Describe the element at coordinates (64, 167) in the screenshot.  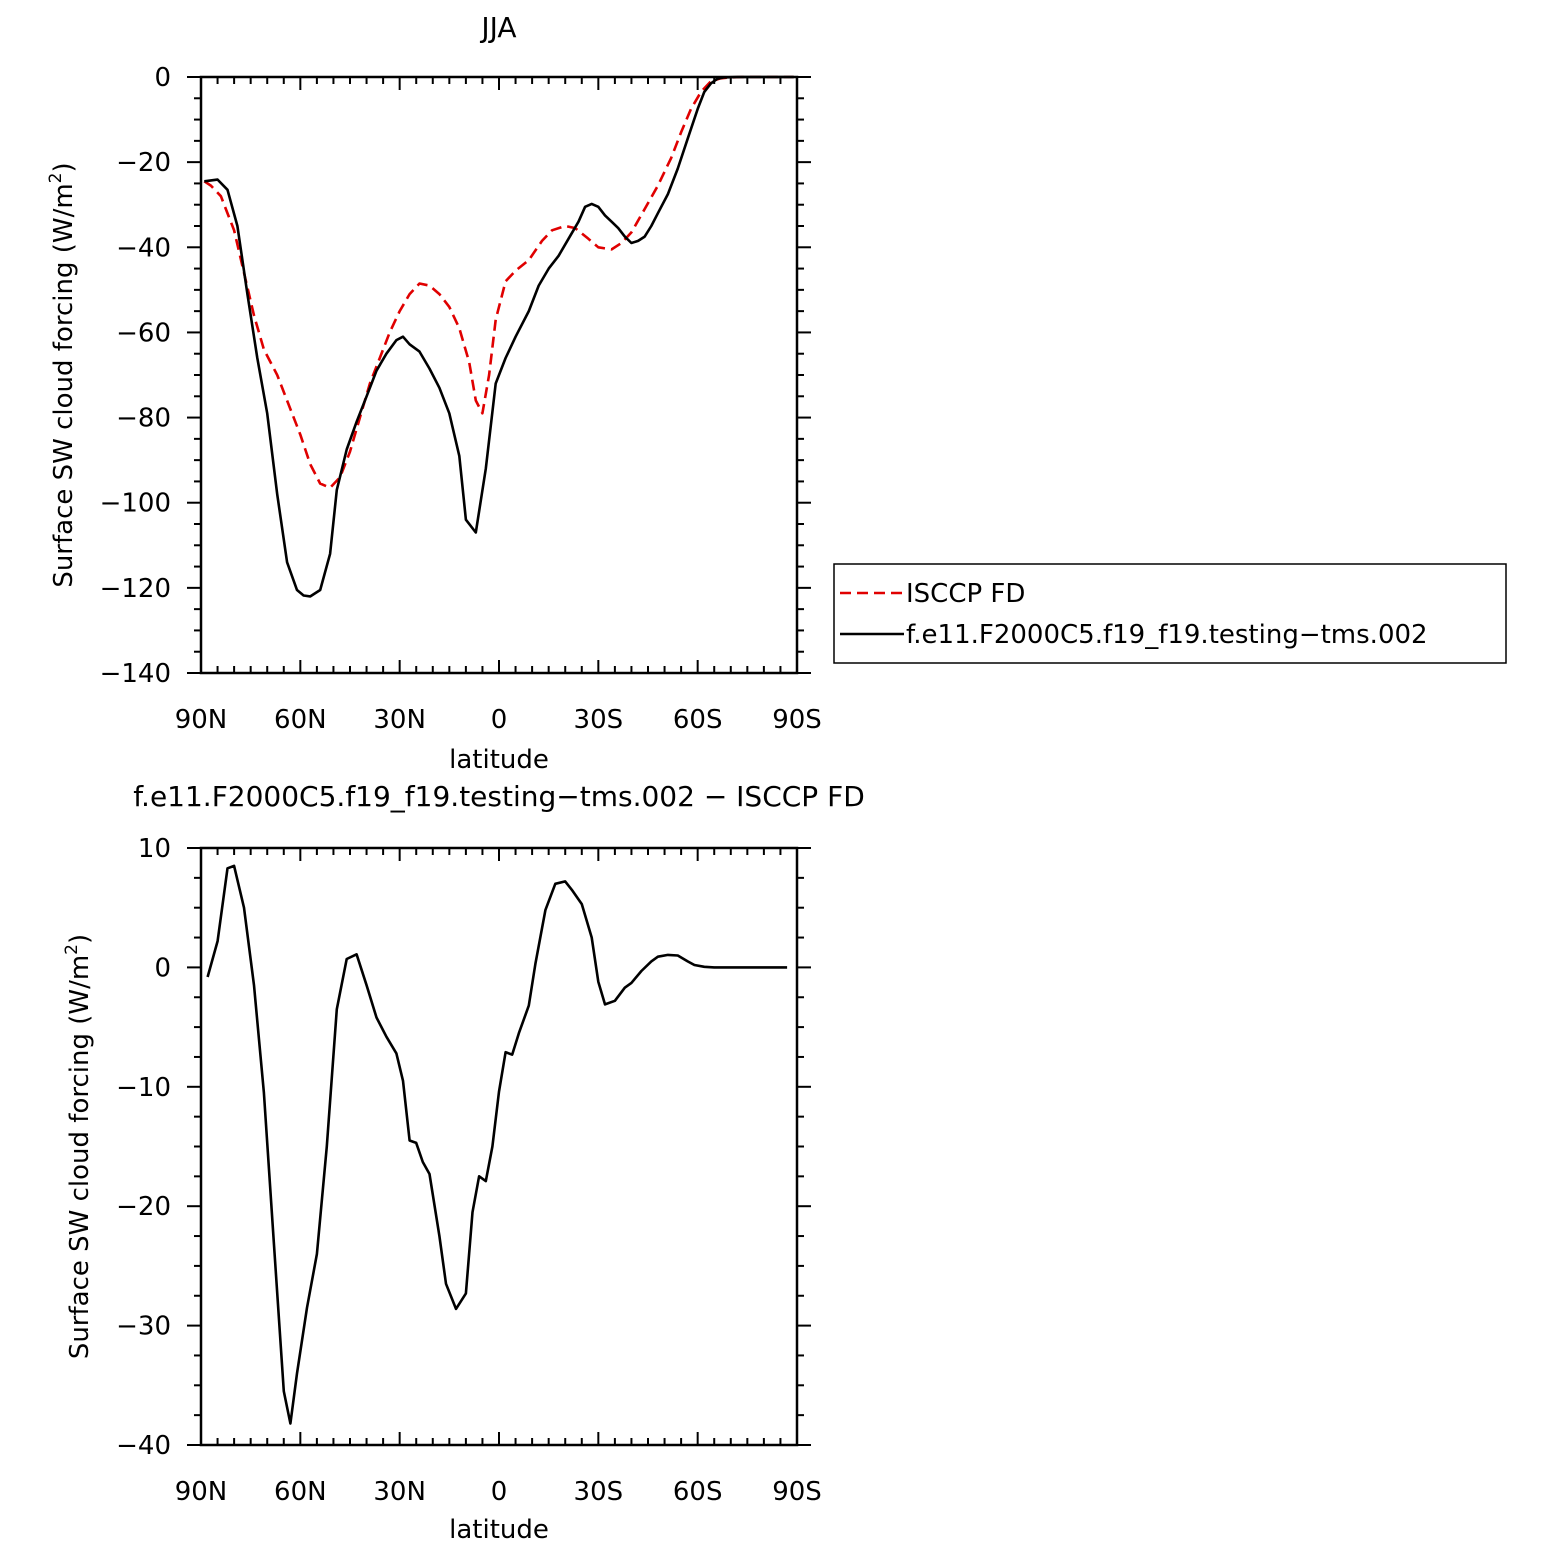
I see `top-y-axis-label-close: )` at that location.